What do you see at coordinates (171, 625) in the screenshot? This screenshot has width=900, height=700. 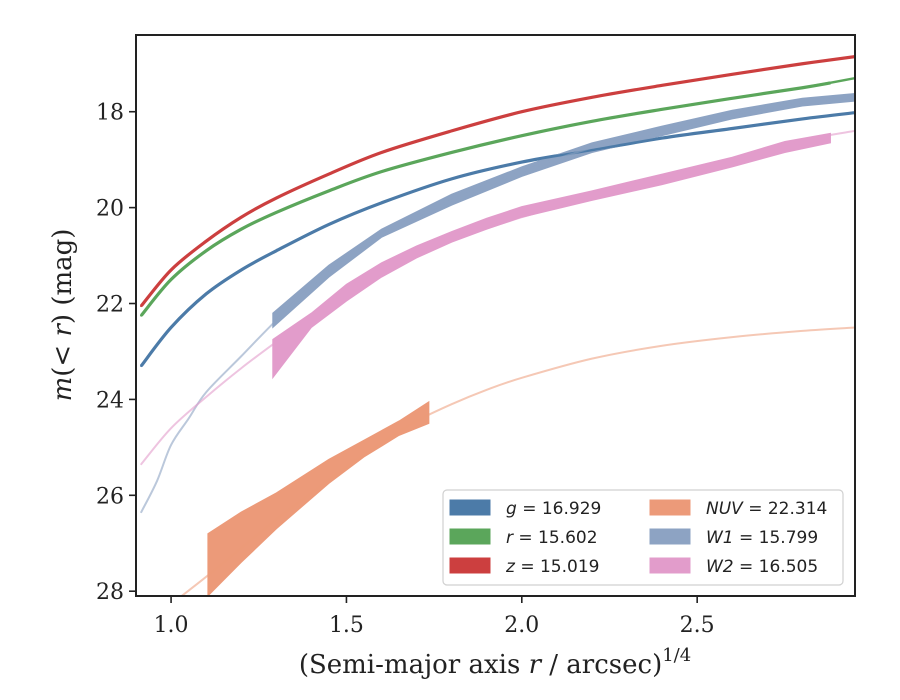 I see `x-tick-label: 1.0` at bounding box center [171, 625].